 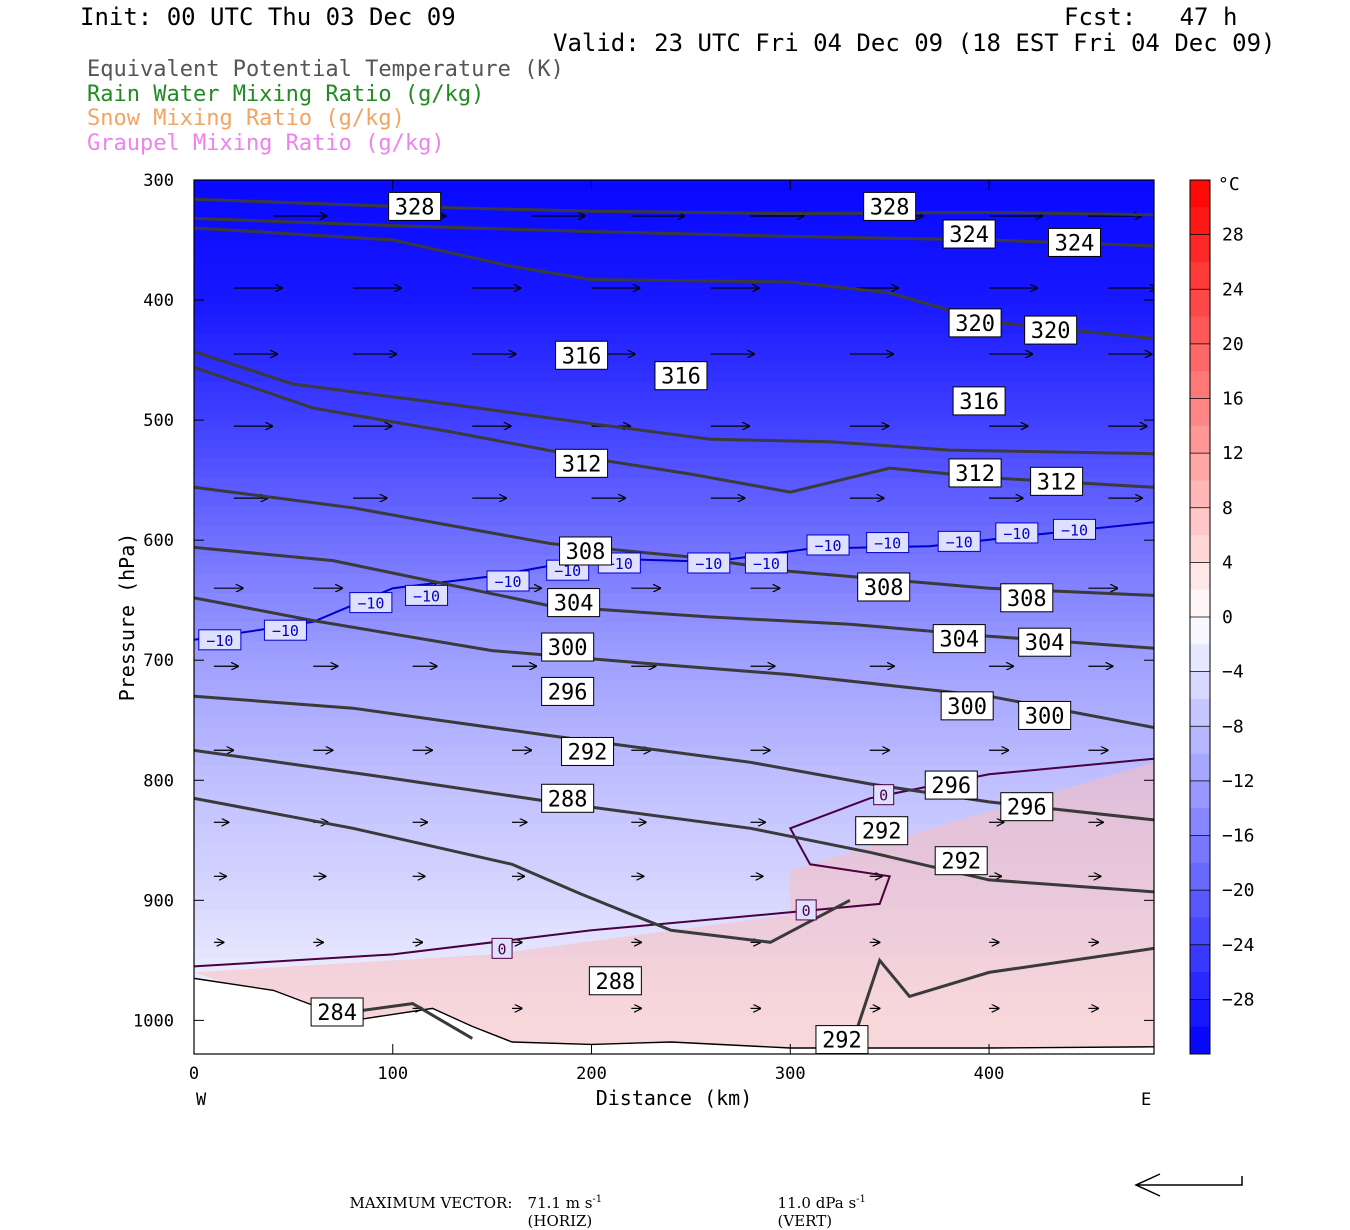 I want to click on x-tick-label: 300, so click(x=790, y=1074).